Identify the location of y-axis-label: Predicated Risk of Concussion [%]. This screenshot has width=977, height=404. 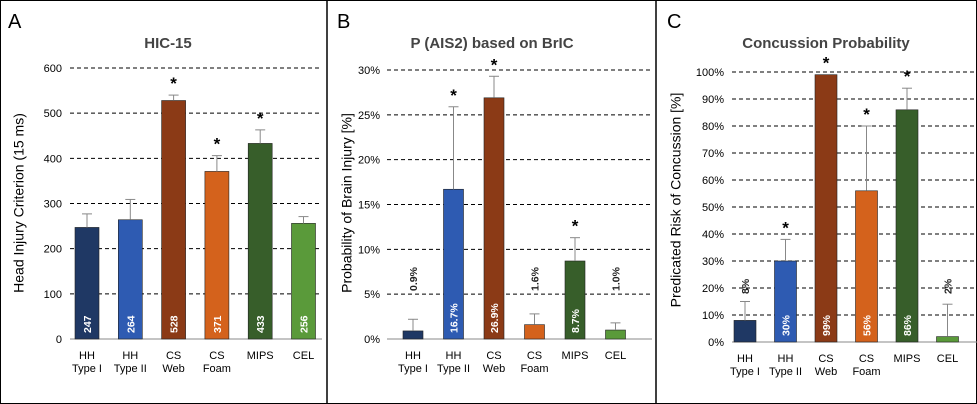
(676, 200).